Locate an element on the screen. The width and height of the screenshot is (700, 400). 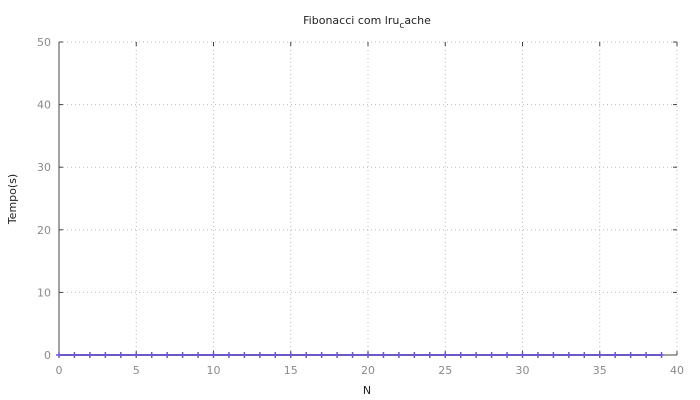
y-tick-label: 20 is located at coordinates (44, 230).